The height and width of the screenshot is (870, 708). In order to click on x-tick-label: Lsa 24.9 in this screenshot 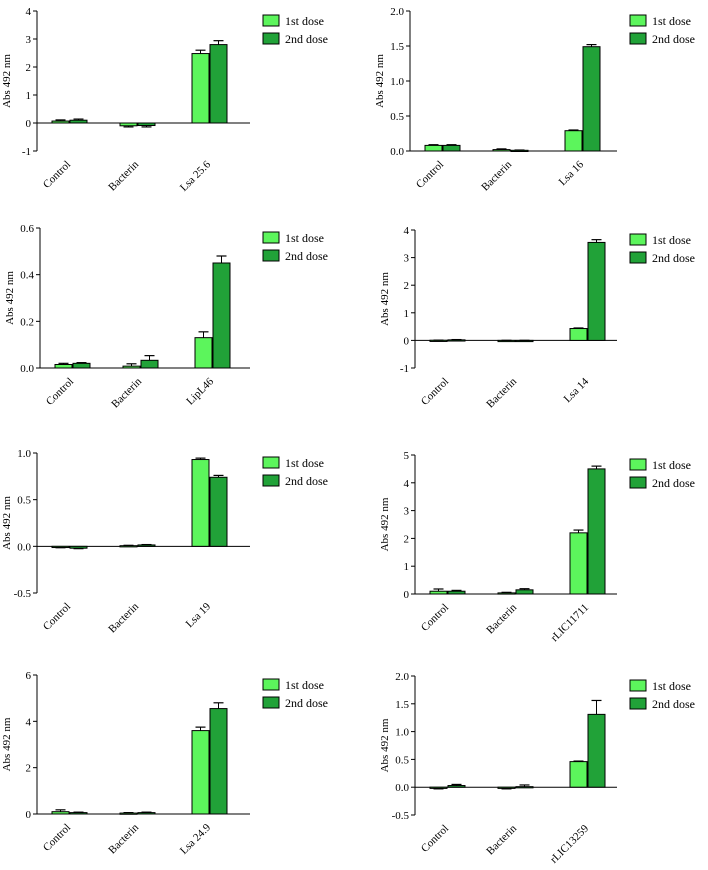, I will do `click(196, 839)`.